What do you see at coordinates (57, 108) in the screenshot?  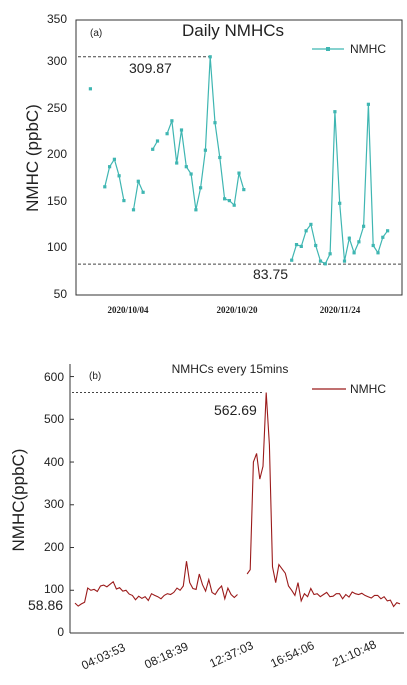 I see `y-tick-label: 250` at bounding box center [57, 108].